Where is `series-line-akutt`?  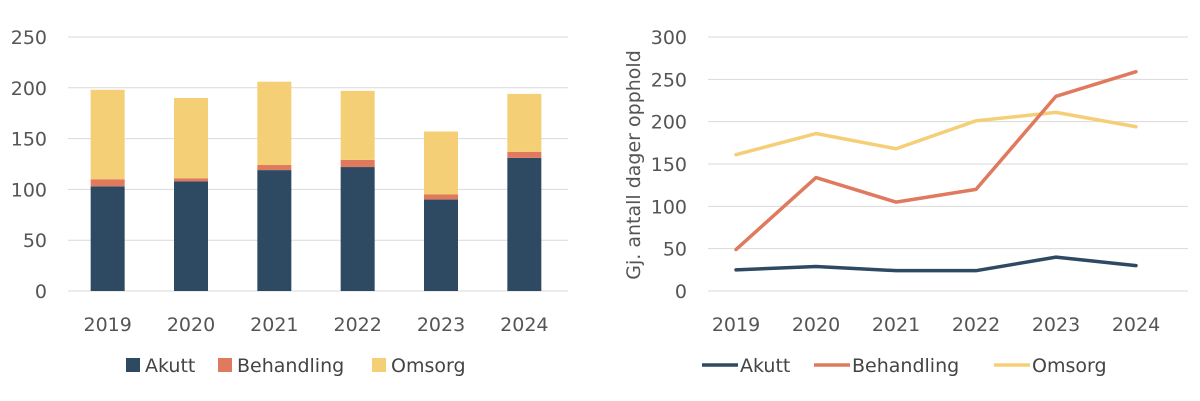
series-line-akutt is located at coordinates (936, 264).